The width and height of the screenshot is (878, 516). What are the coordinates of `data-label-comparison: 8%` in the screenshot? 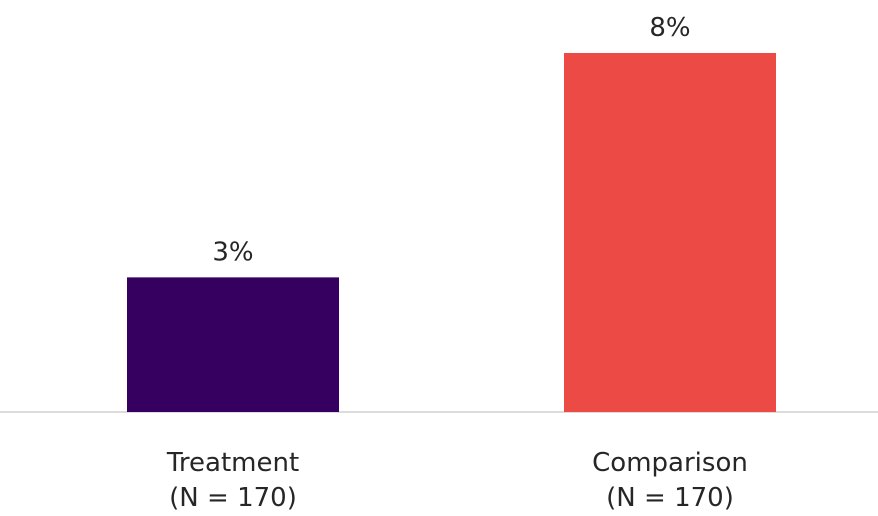 It's located at (669, 28).